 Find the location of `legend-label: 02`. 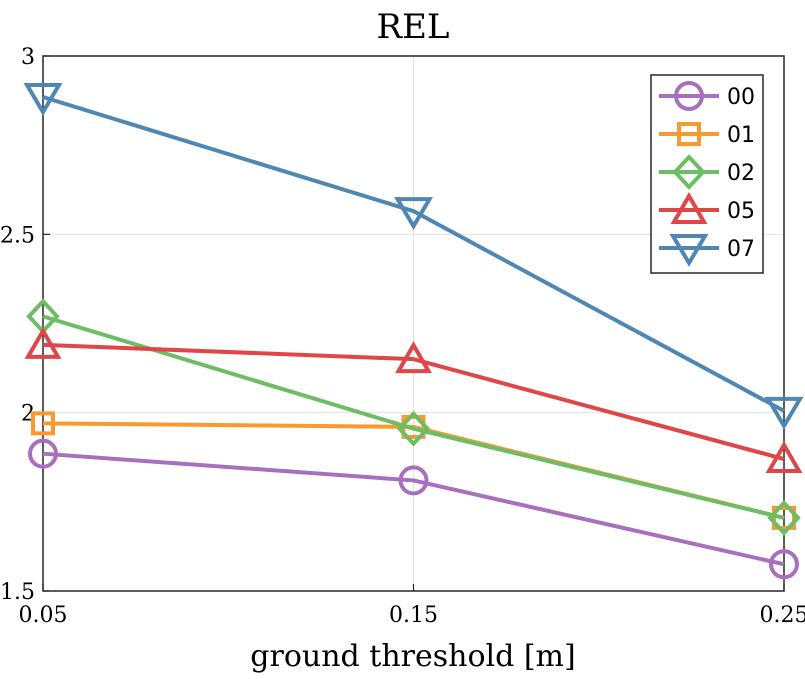

legend-label: 02 is located at coordinates (741, 173).